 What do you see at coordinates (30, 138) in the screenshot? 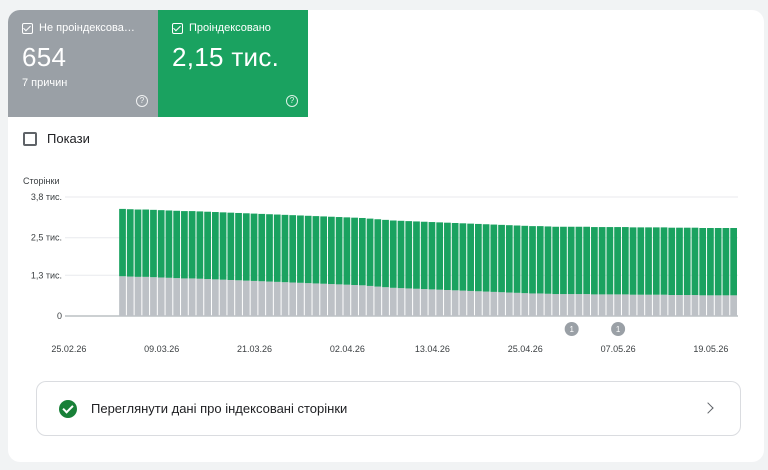
I see `checkbox-icon` at bounding box center [30, 138].